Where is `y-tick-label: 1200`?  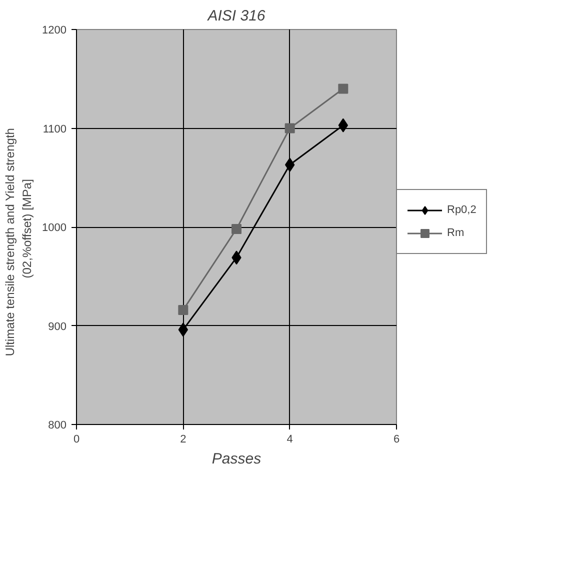
y-tick-label: 1200 is located at coordinates (54, 30).